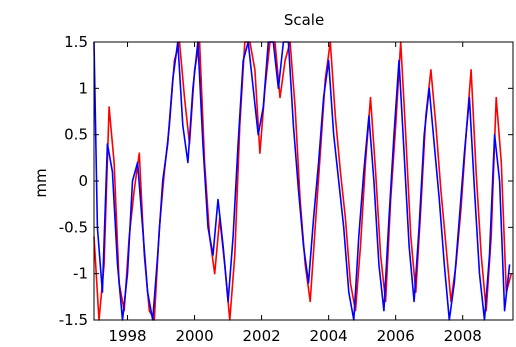  What do you see at coordinates (304, 20) in the screenshot?
I see `chart-title: Scale` at bounding box center [304, 20].